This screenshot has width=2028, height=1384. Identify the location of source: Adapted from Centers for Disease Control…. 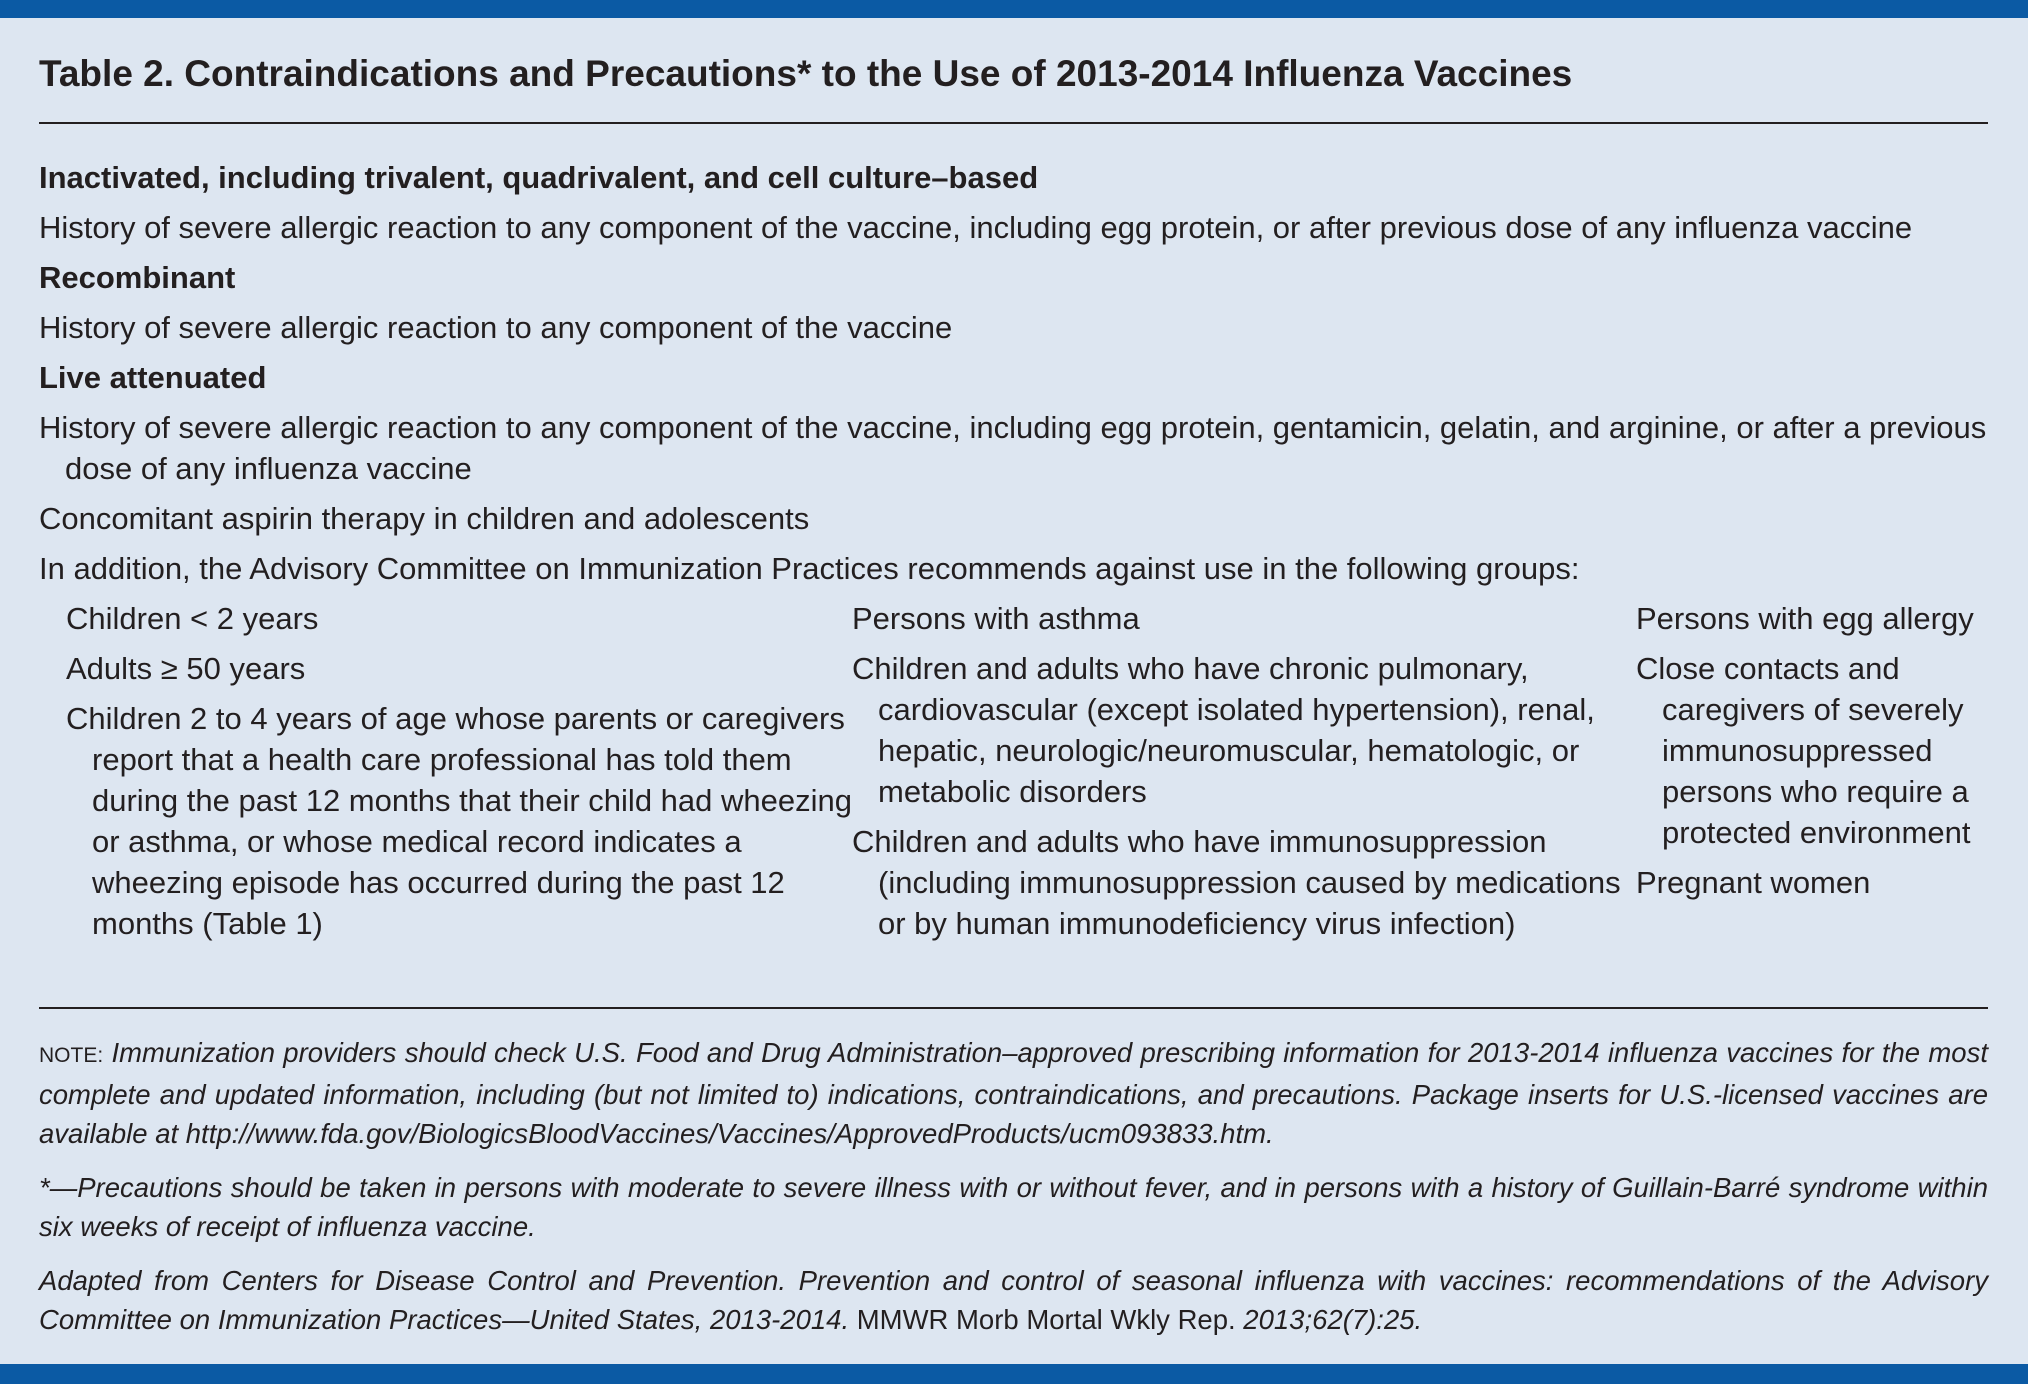
(1013, 1300).